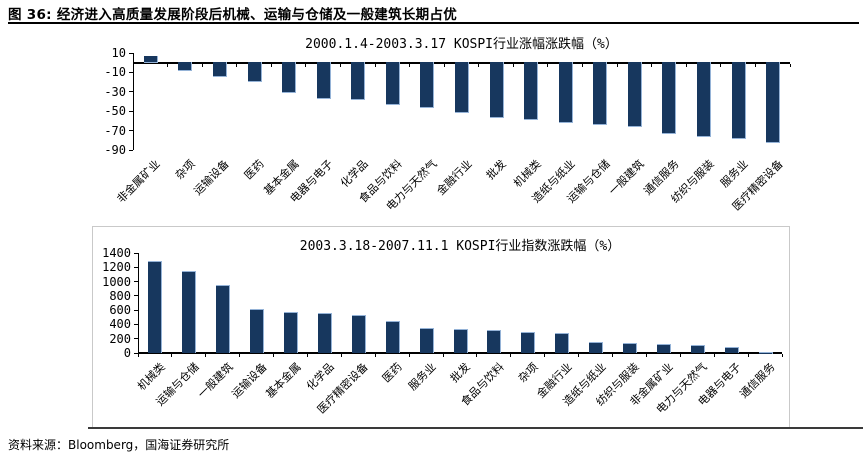 The width and height of the screenshot is (865, 460). Describe the element at coordinates (120, 338) in the screenshot. I see `y-tick-label: 200` at that location.